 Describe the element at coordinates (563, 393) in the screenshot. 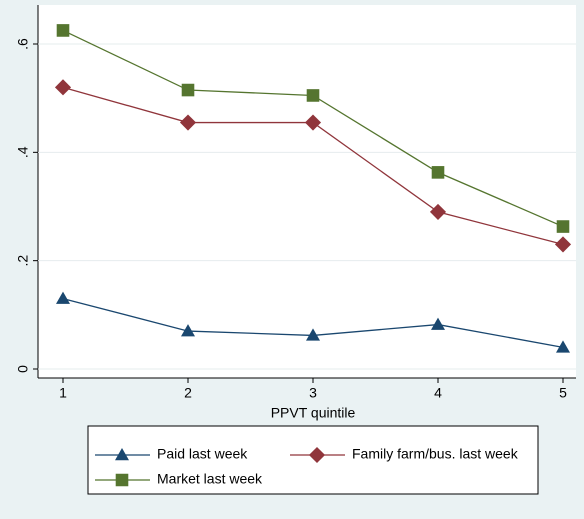

I see `x-tick-label: 5` at that location.